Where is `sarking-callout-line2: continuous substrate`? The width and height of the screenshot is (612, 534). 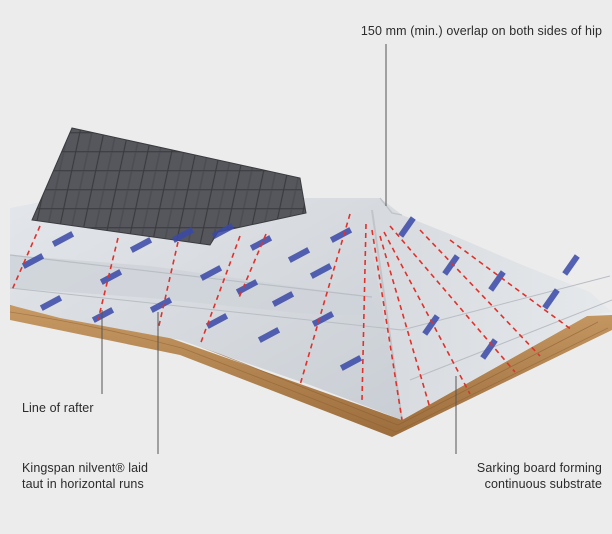 sarking-callout-line2: continuous substrate is located at coordinates (543, 484).